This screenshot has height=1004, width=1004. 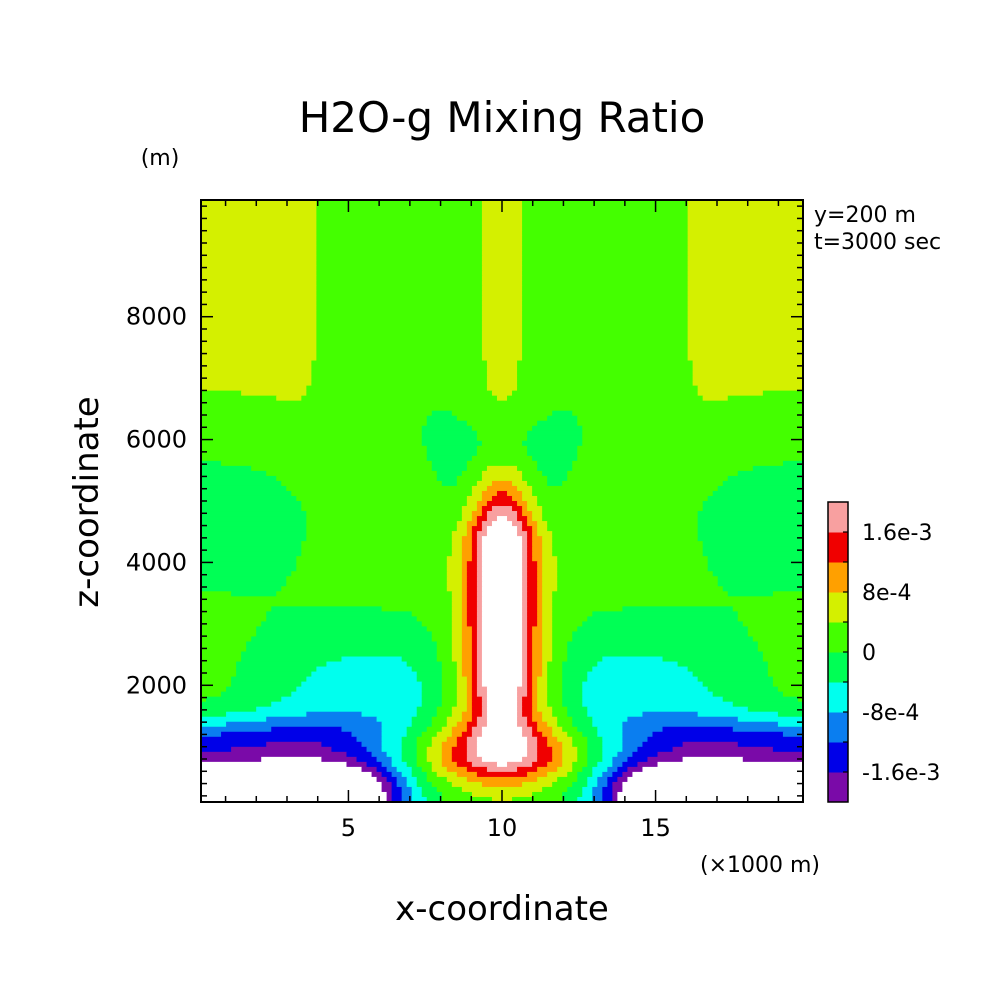 What do you see at coordinates (160, 158) in the screenshot?
I see `y-unit-label: (m)` at bounding box center [160, 158].